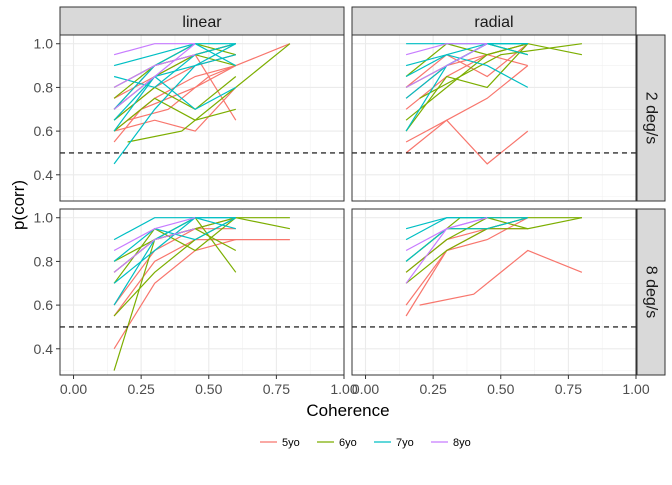  Describe the element at coordinates (18, 205) in the screenshot. I see `y-axis-title: p(corr)` at that location.